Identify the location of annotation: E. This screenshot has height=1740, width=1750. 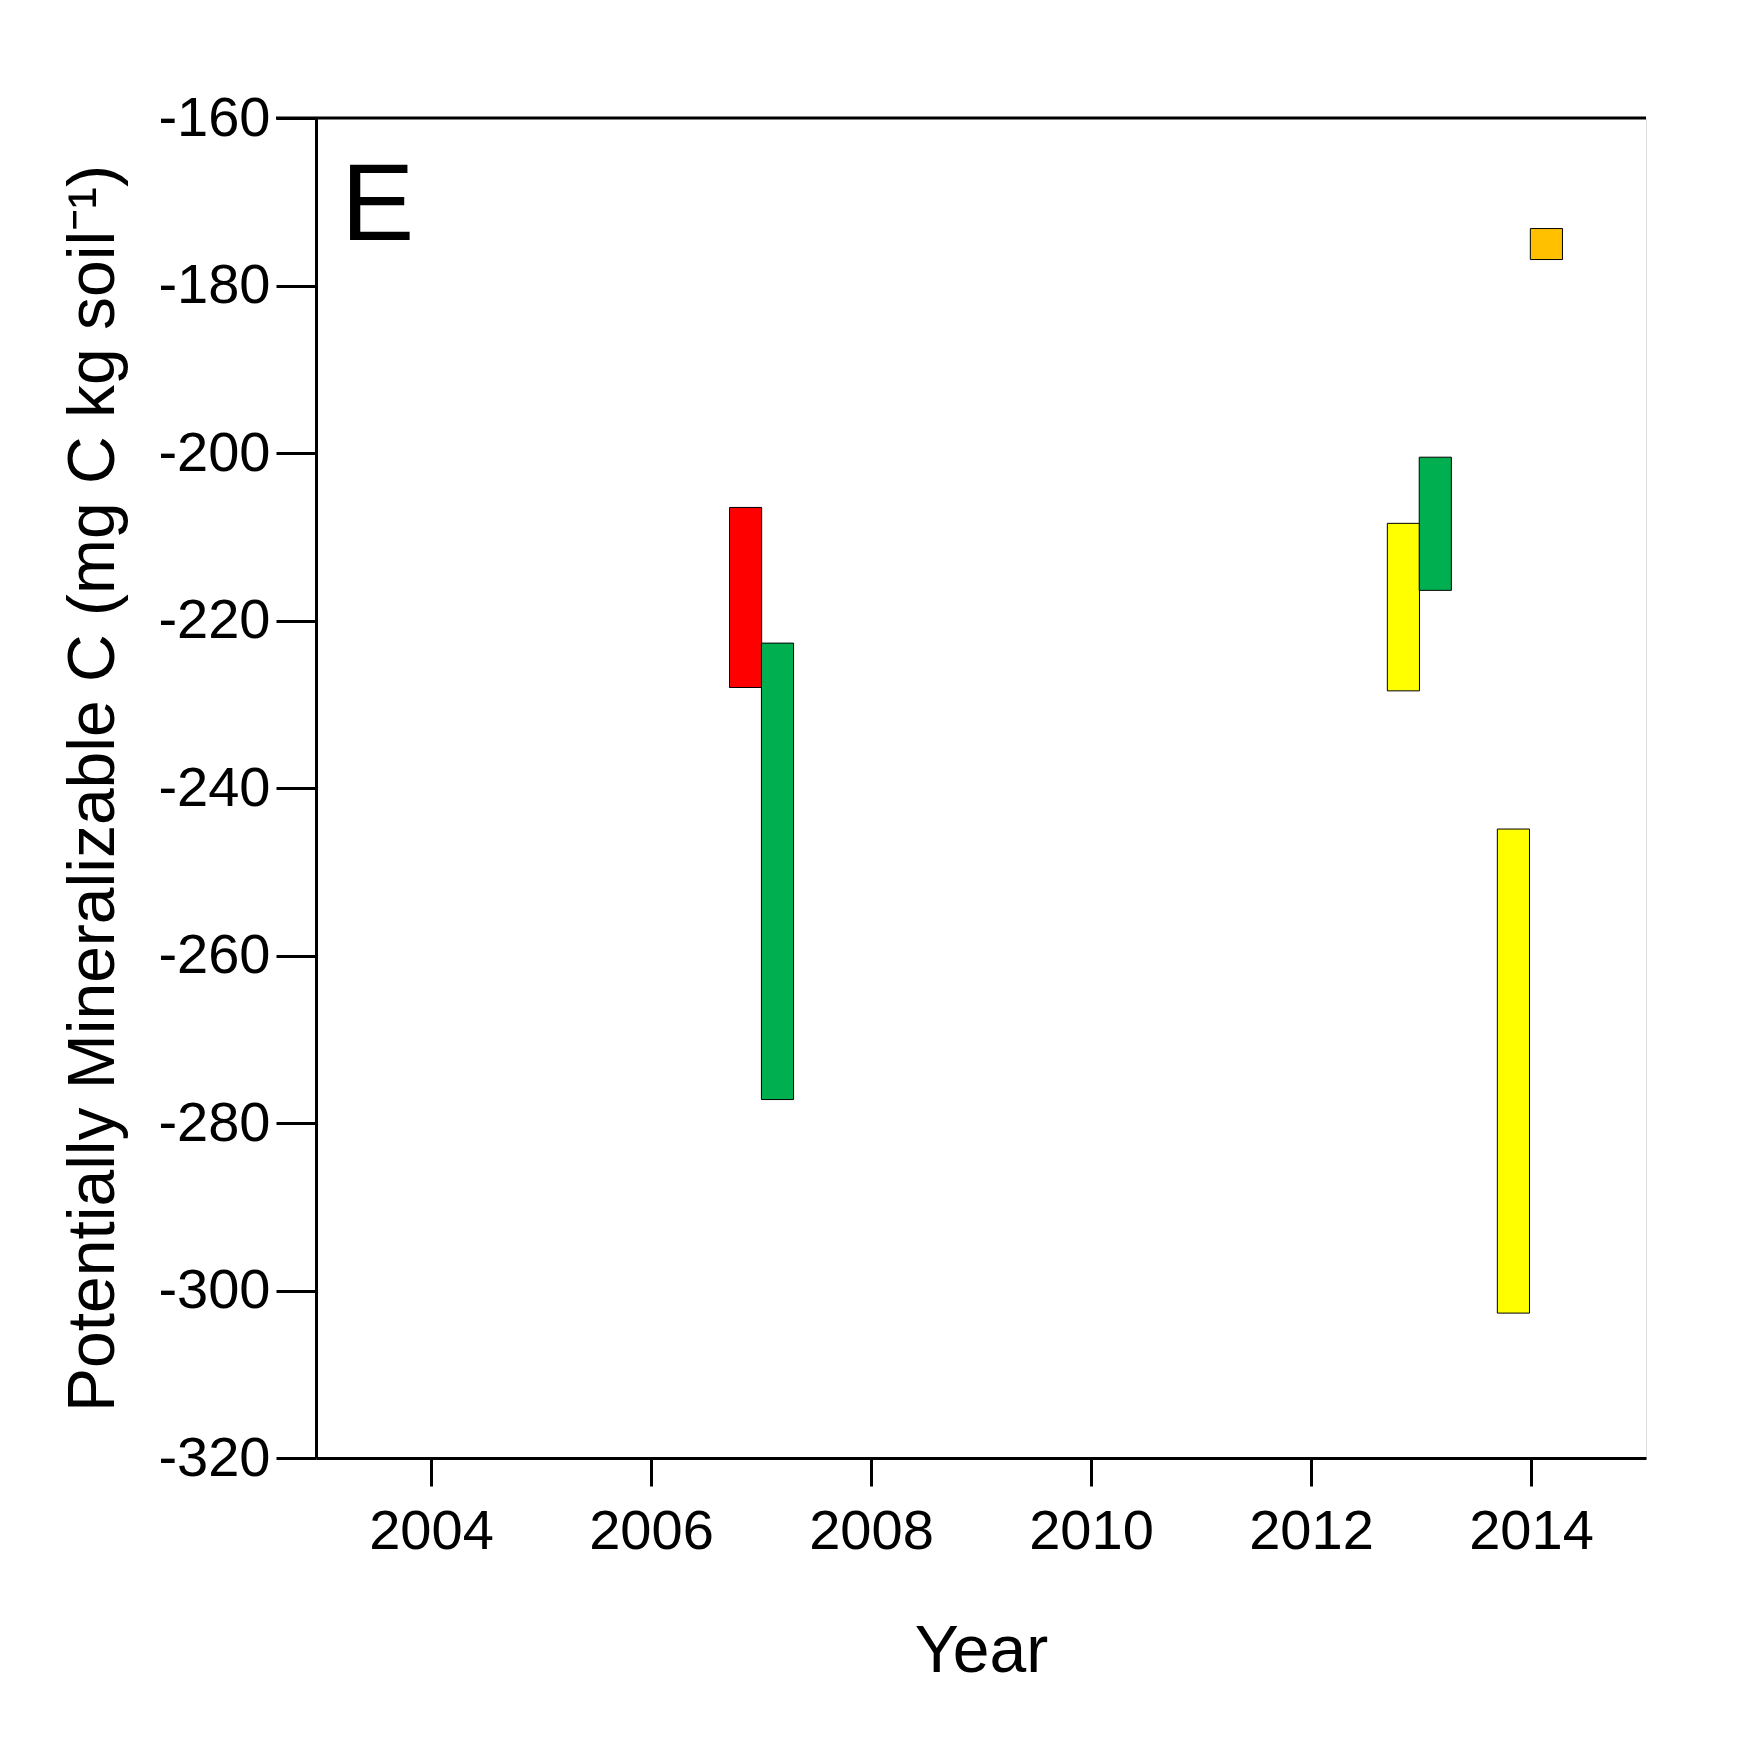
(378, 201).